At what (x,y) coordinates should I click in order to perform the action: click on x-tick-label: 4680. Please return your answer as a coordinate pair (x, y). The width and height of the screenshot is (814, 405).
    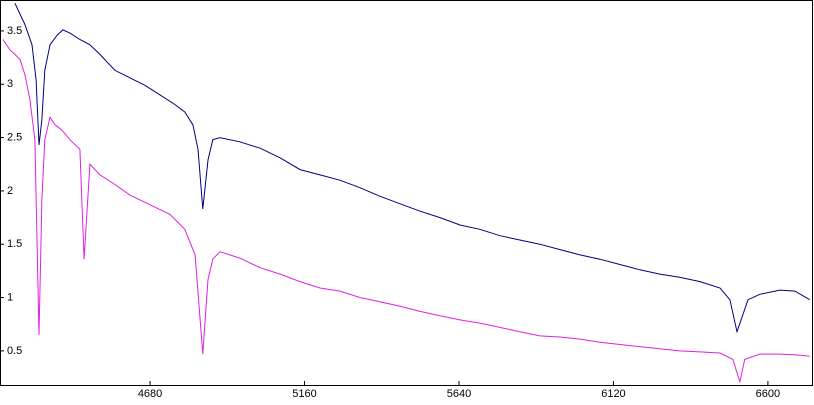
    Looking at the image, I should click on (150, 394).